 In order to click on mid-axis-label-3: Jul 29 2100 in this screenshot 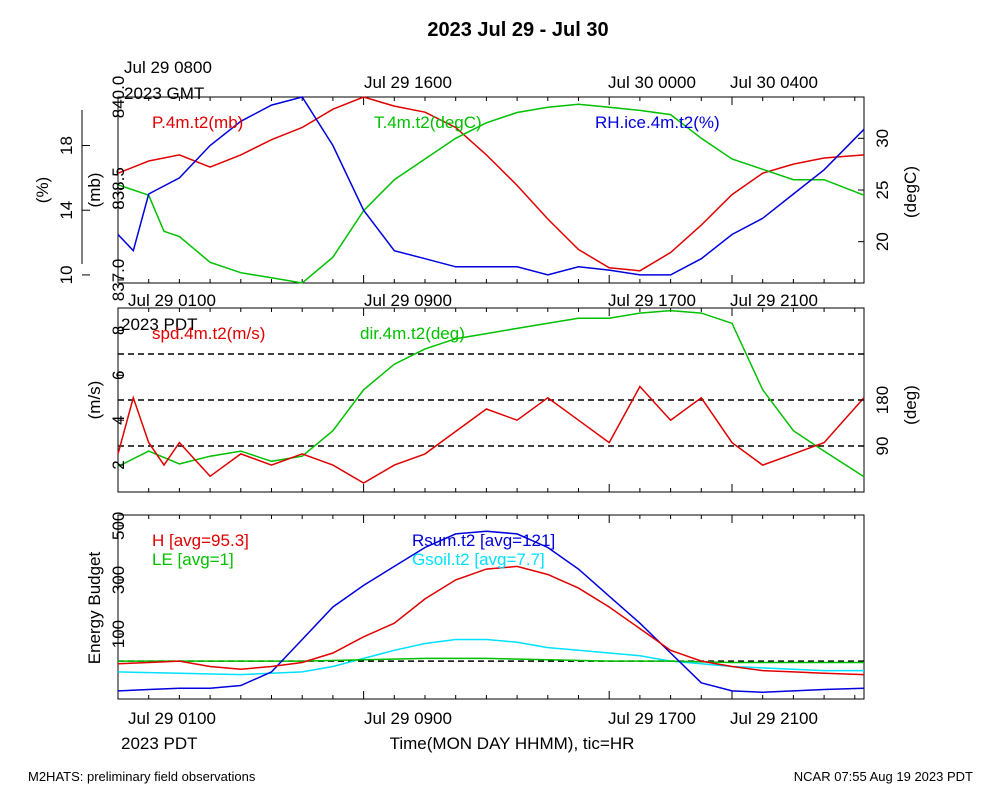, I will do `click(774, 300)`.